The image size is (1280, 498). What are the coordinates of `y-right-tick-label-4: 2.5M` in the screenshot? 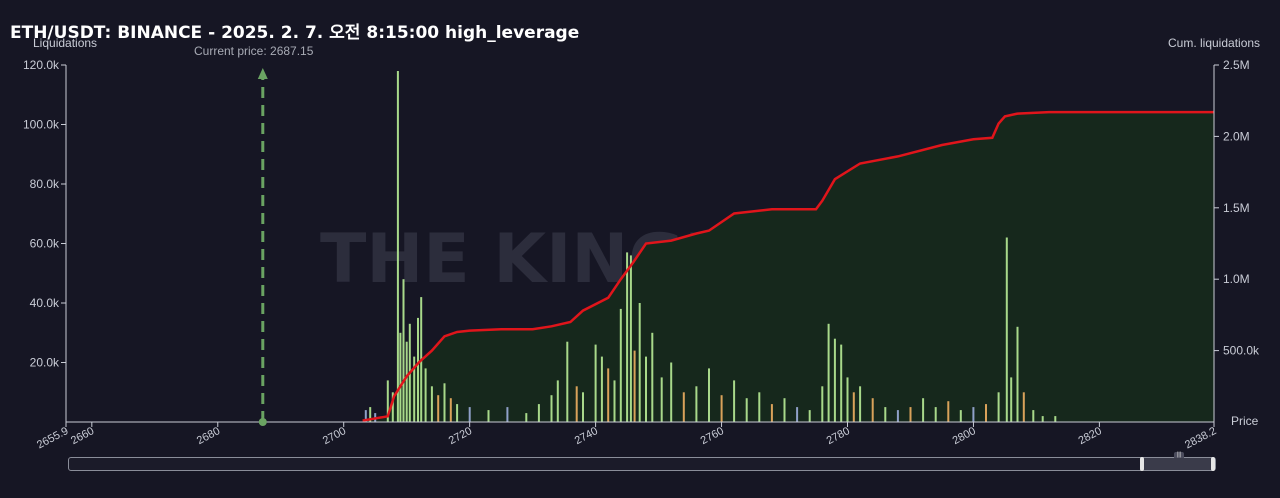 It's located at (1236, 65).